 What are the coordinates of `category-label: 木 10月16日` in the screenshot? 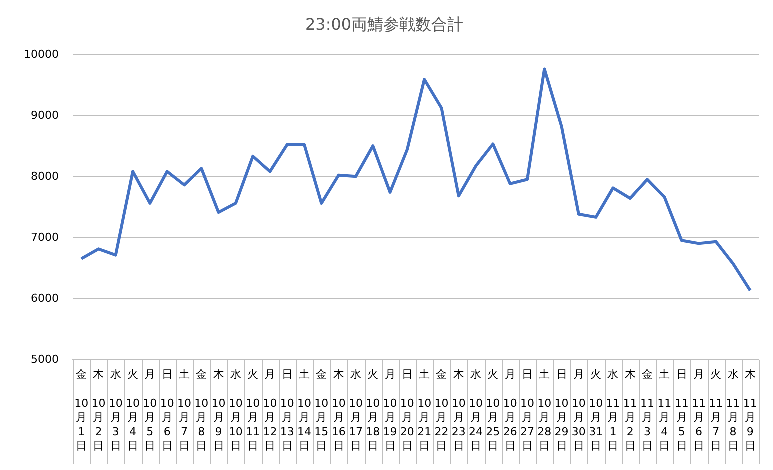 It's located at (339, 410).